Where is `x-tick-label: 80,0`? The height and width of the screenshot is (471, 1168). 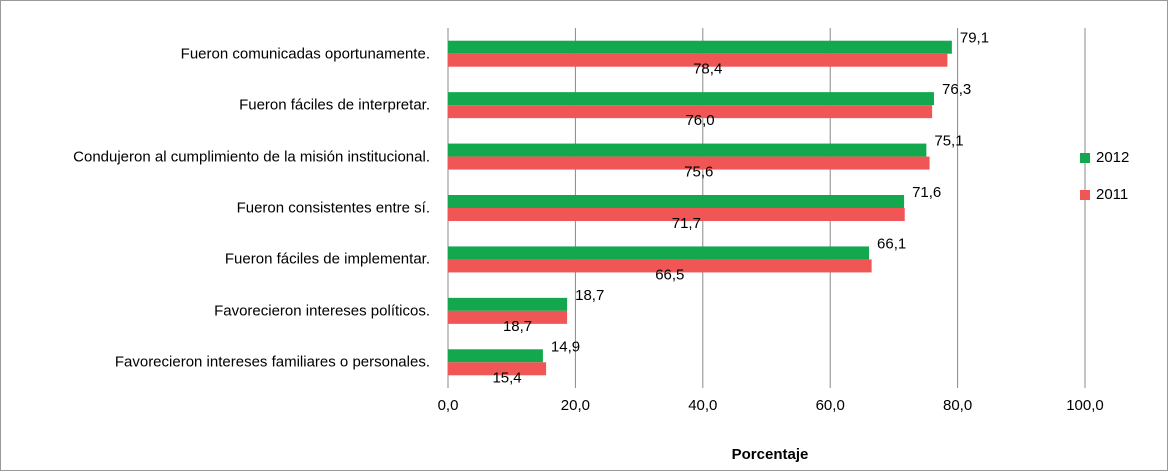
x-tick-label: 80,0 is located at coordinates (957, 405).